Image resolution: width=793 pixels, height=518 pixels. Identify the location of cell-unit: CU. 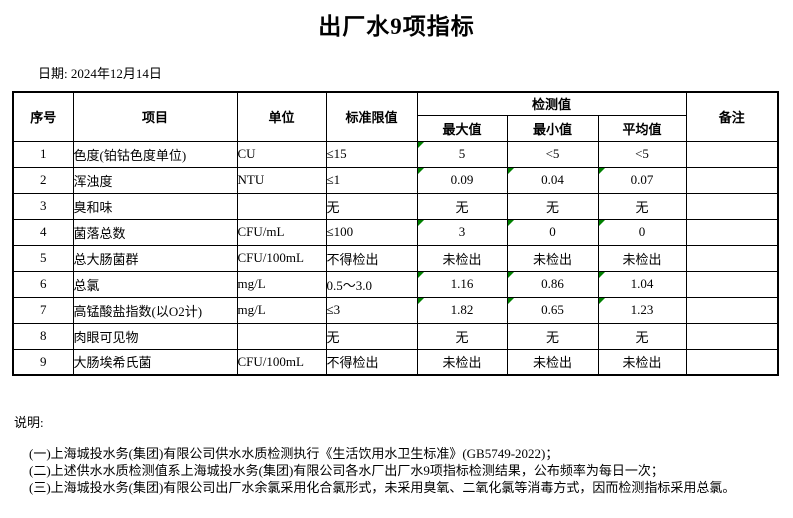
(281, 154).